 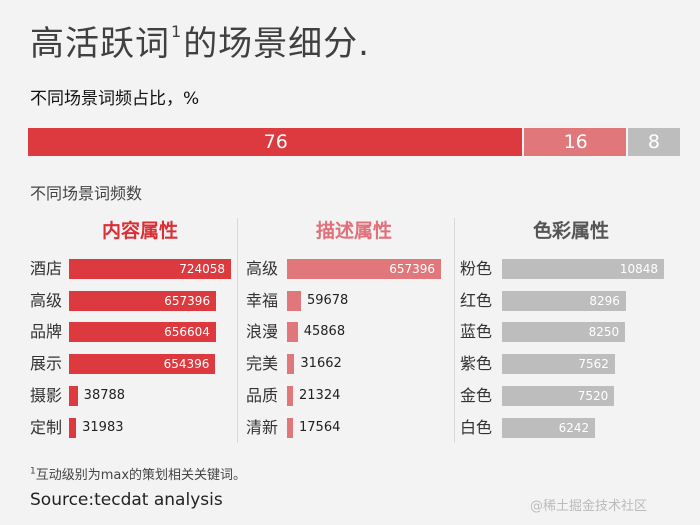 What do you see at coordinates (476, 331) in the screenshot?
I see `category-label: 蓝色` at bounding box center [476, 331].